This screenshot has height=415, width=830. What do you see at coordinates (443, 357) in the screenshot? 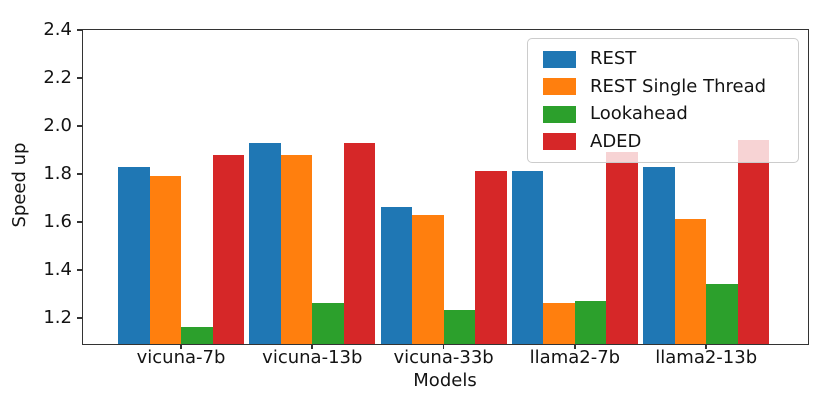
I see `x-tick-label: vicuna-33b` at bounding box center [443, 357].